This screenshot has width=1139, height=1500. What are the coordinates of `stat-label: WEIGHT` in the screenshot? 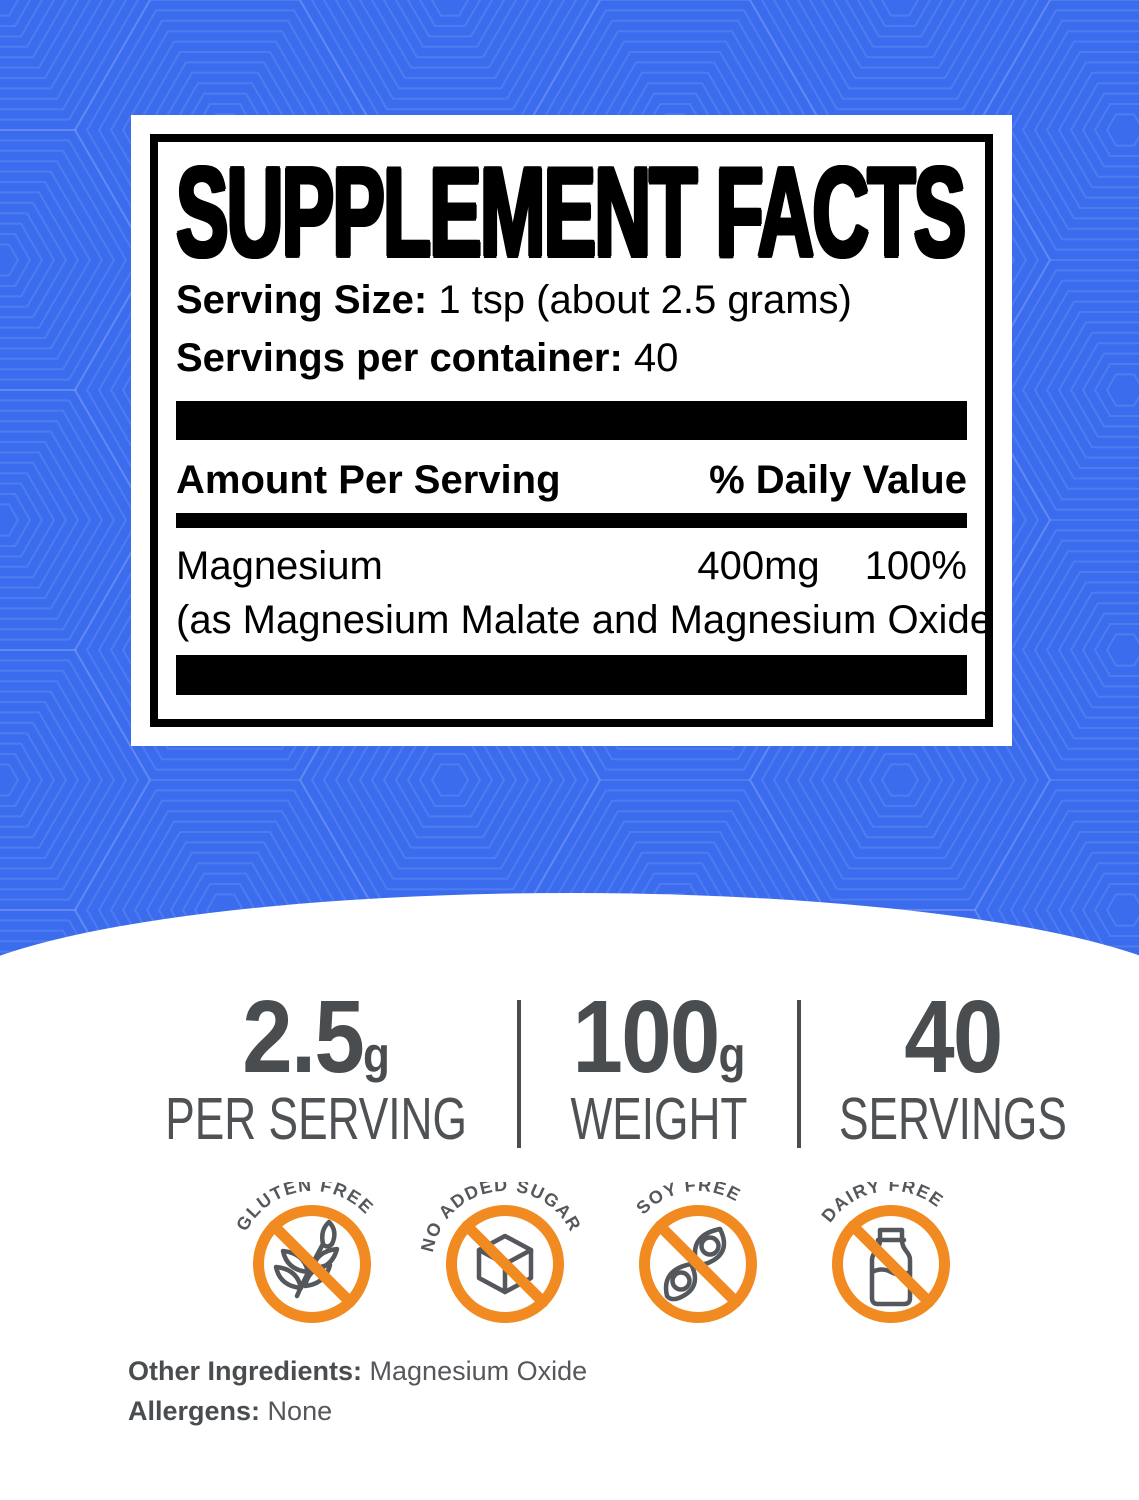 It's located at (659, 1119).